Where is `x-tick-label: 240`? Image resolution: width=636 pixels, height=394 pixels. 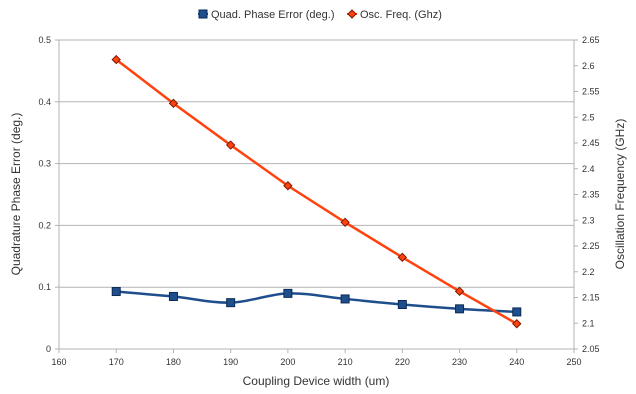 x-tick-label: 240 is located at coordinates (516, 362).